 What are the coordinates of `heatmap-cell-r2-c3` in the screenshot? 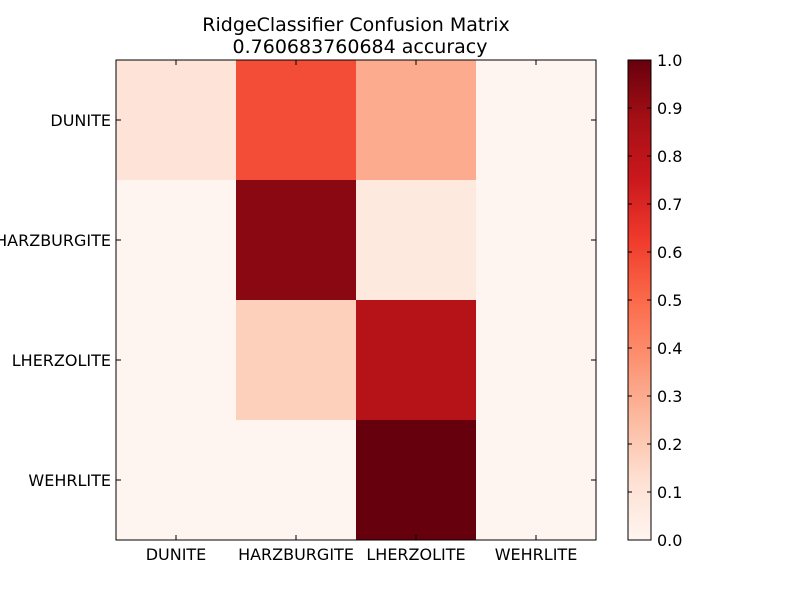 It's located at (536, 360).